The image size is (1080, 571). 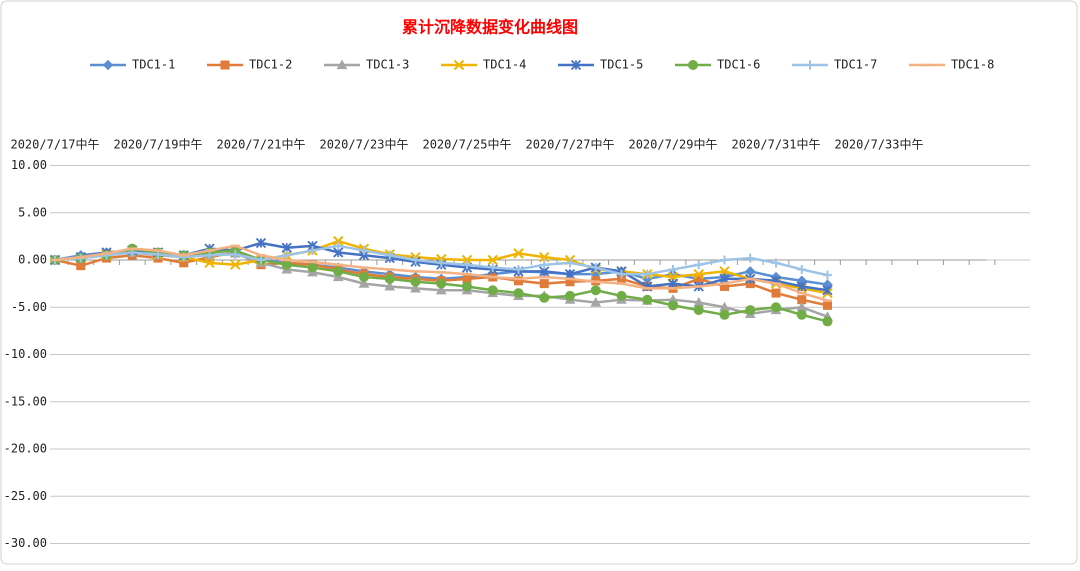 What do you see at coordinates (32, 260) in the screenshot?
I see `y-tick-label: 0.00` at bounding box center [32, 260].